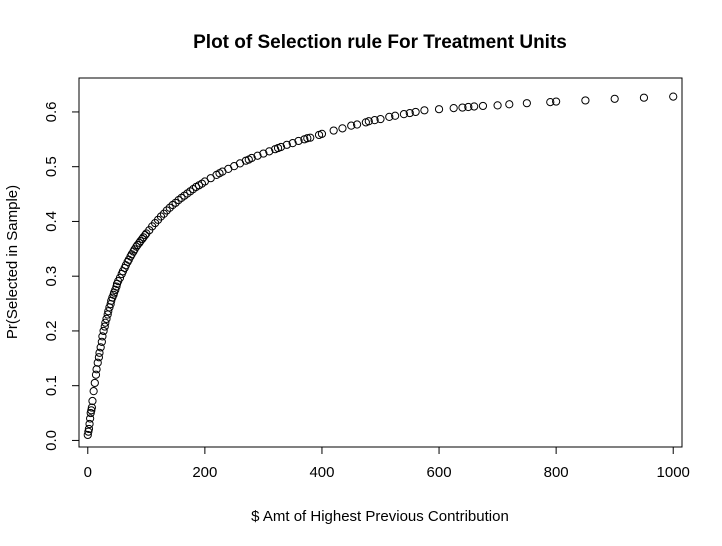 Image resolution: width=722 pixels, height=546 pixels. Describe the element at coordinates (556, 472) in the screenshot. I see `x-tick-label: 800` at that location.